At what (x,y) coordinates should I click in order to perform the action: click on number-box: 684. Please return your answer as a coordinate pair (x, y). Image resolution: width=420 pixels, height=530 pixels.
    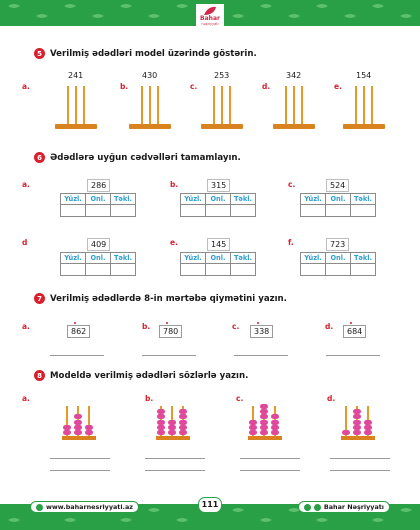
    Looking at the image, I should click on (355, 330).